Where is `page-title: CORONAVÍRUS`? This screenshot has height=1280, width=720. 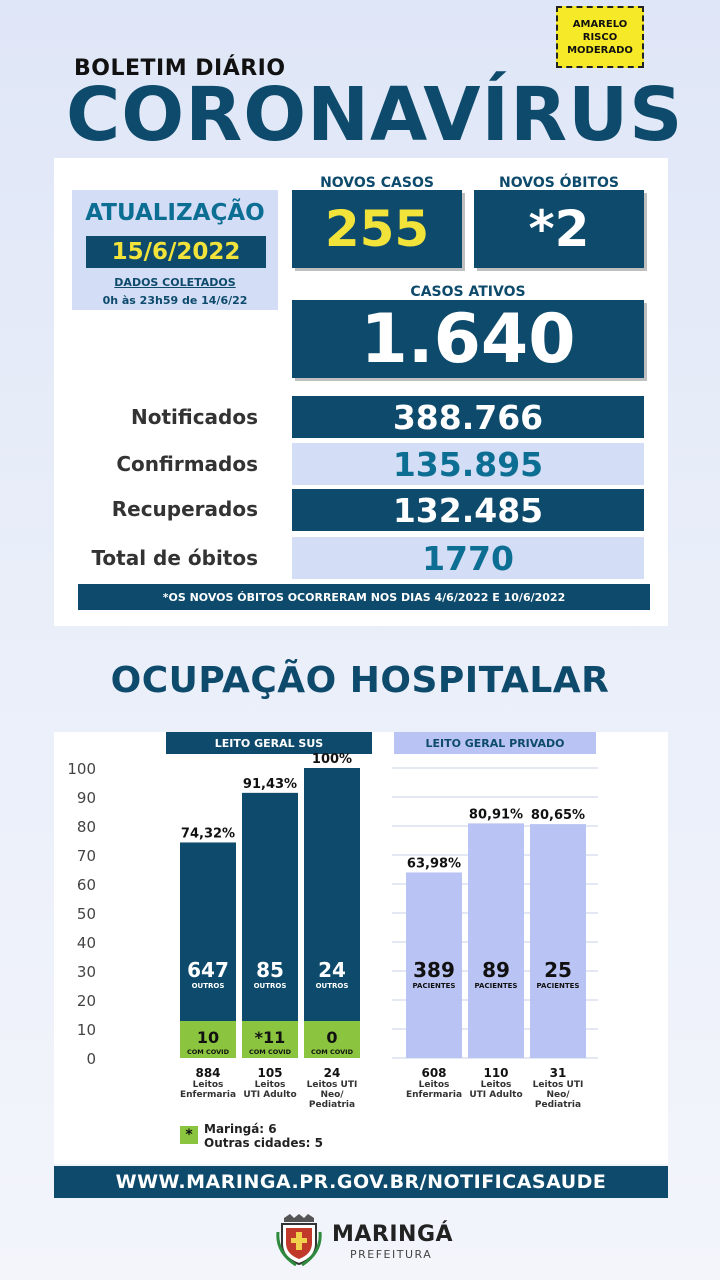 page-title: CORONAVÍRUS is located at coordinates (375, 115).